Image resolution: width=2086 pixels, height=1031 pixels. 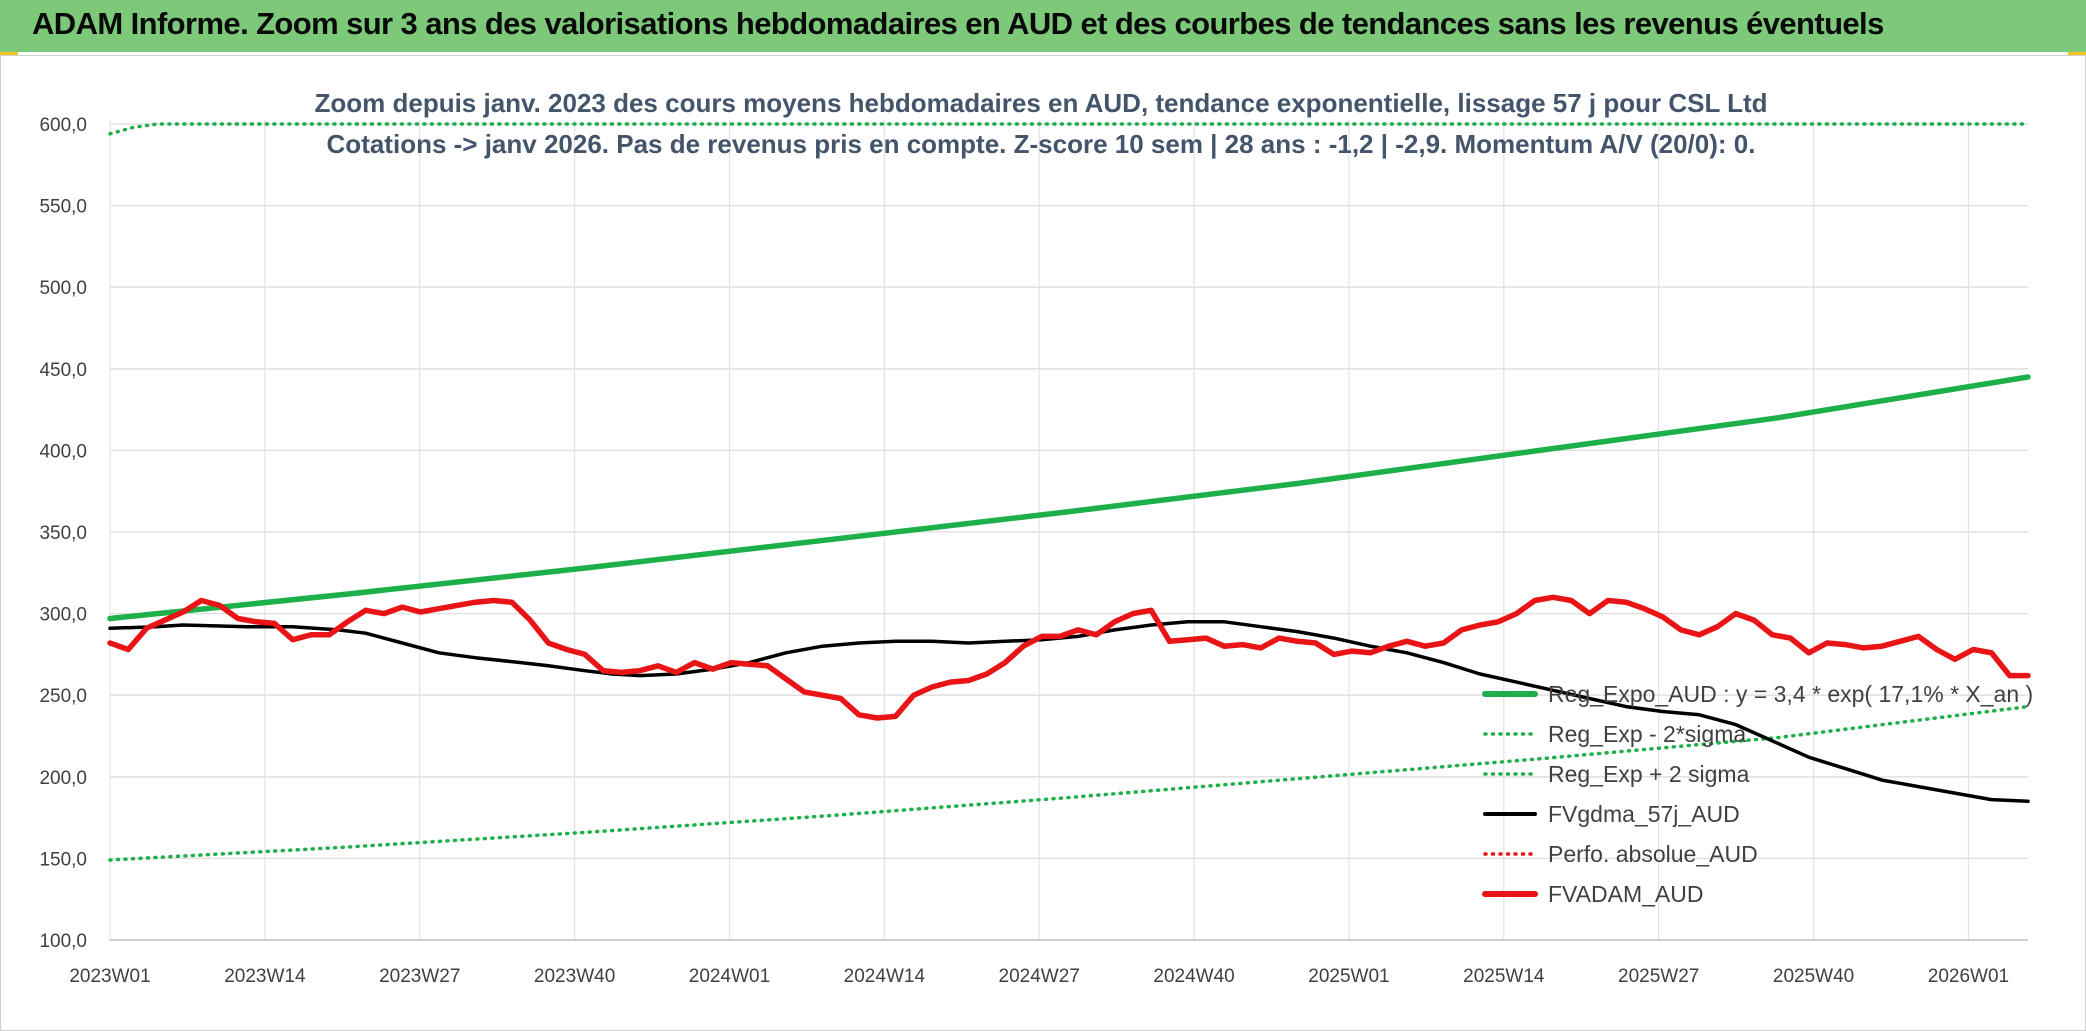 What do you see at coordinates (63, 288) in the screenshot?
I see `y-tick-label: 500,0` at bounding box center [63, 288].